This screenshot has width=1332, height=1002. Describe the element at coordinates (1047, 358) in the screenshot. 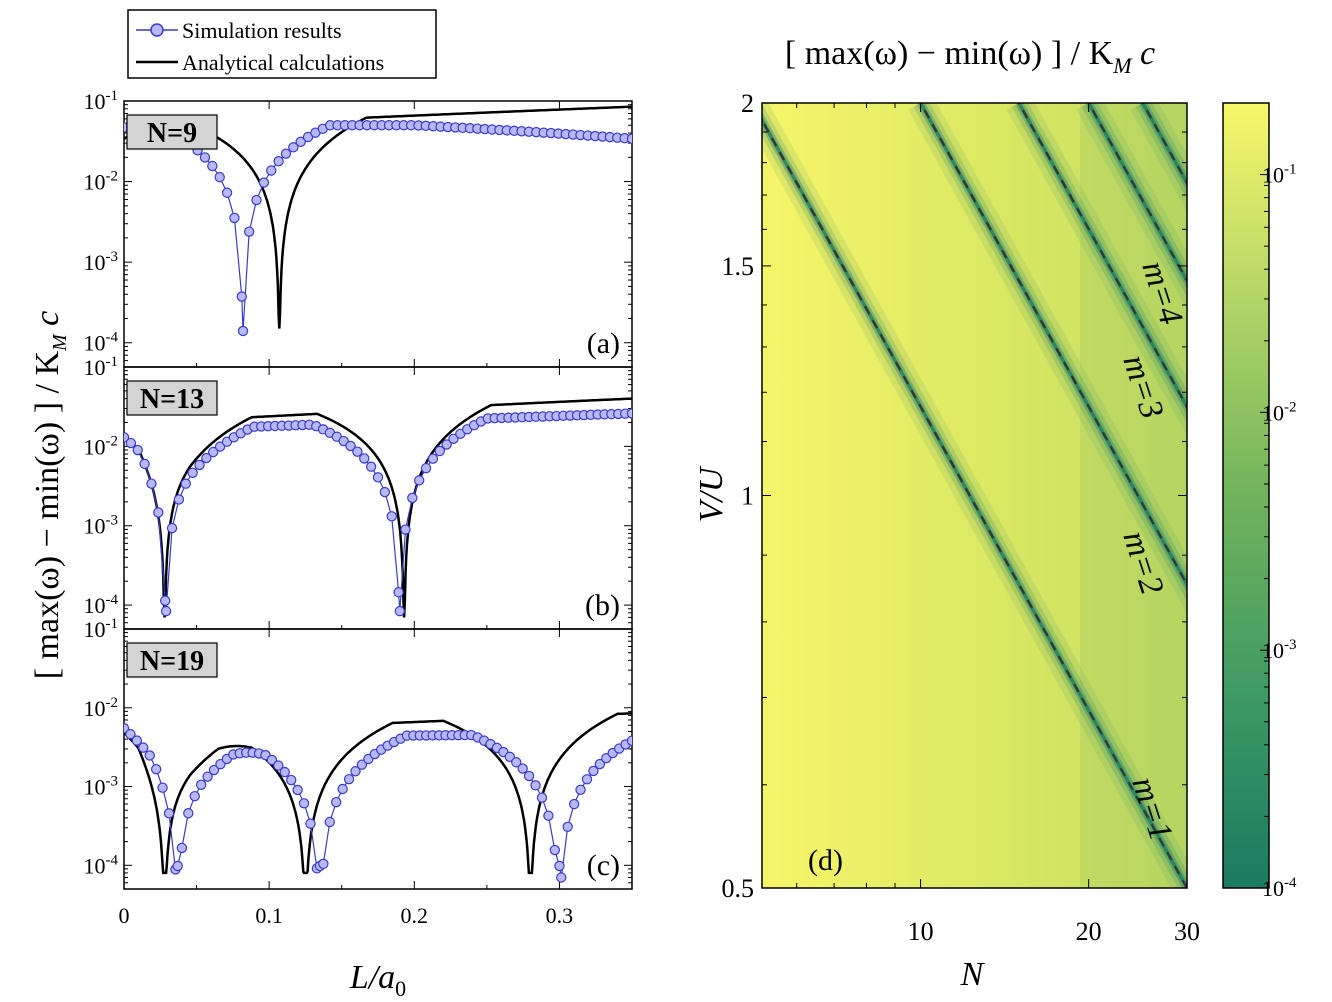

I see `mode-band-2: m=2` at that location.